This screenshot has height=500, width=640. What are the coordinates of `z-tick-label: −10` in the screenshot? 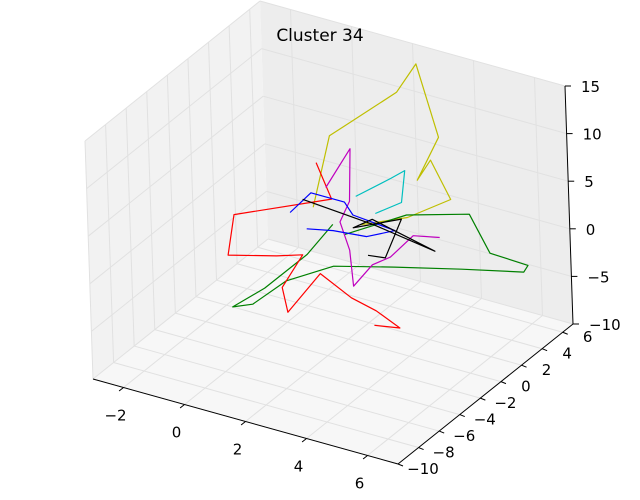 It's located at (605, 325).